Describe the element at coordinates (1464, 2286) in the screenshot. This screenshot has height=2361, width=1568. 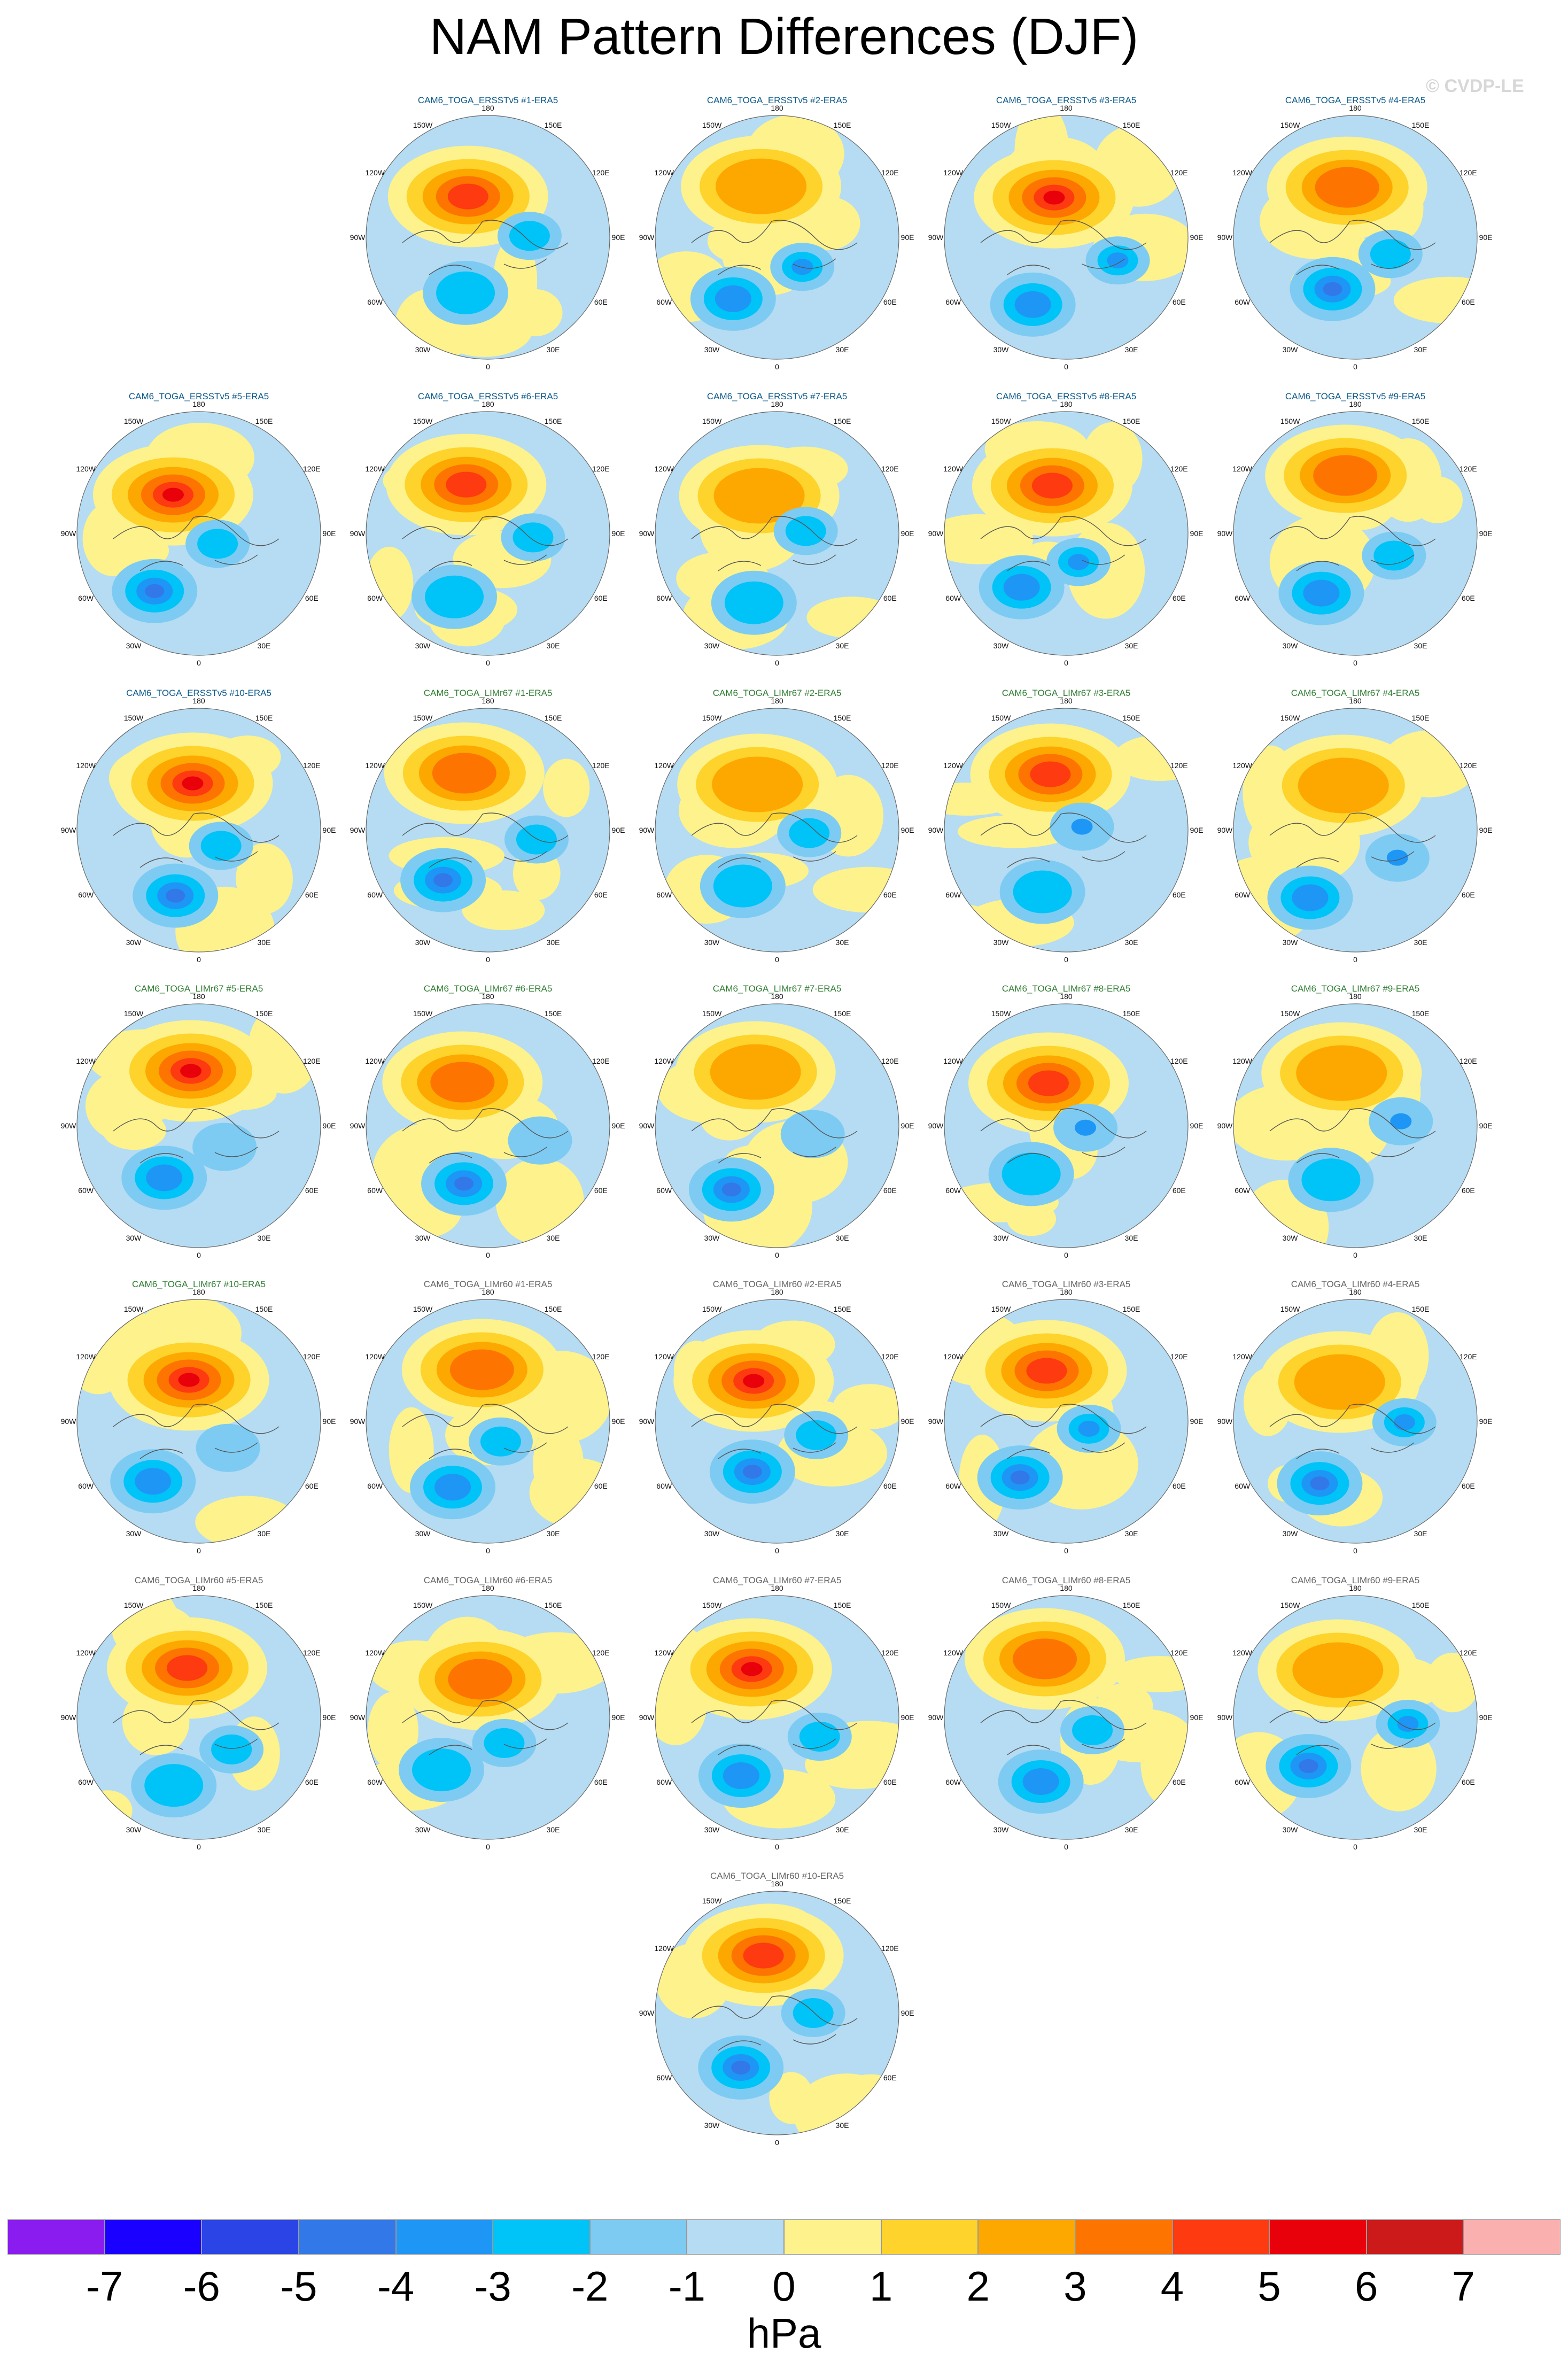
I see `colorbar-tick-label: 7` at that location.